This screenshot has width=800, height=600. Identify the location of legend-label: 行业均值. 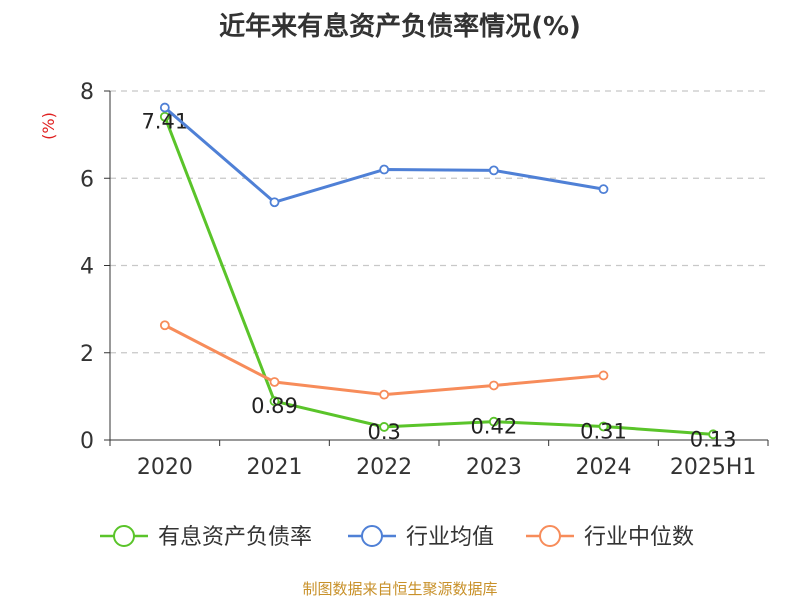
(450, 537).